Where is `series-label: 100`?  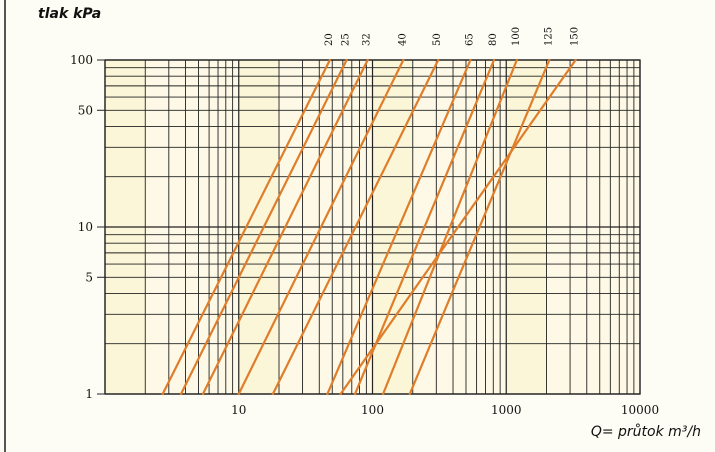
series-label: 100 is located at coordinates (516, 36).